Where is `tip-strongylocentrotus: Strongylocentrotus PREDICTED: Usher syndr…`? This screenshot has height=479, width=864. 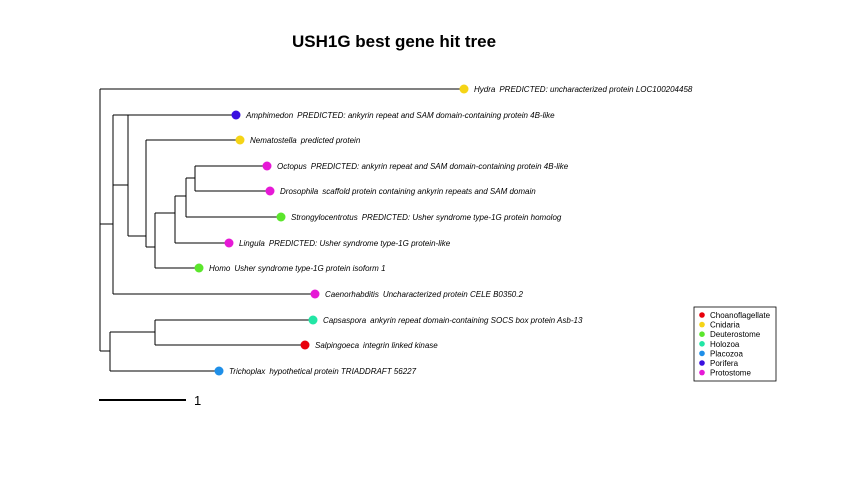 tip-strongylocentrotus: Strongylocentrotus PREDICTED: Usher syndr… is located at coordinates (419, 217).